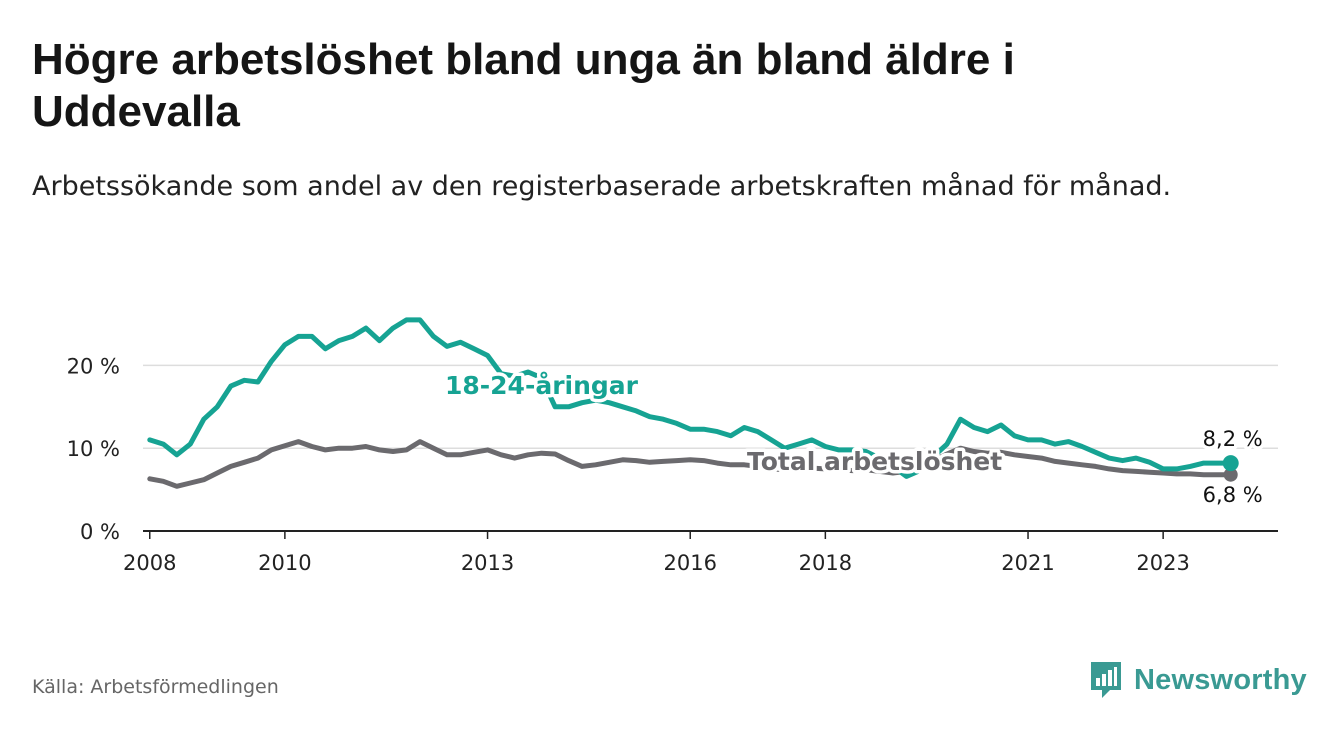 Image resolution: width=1340 pixels, height=734 pixels. I want to click on brand-logo: Newsworthy, so click(1197, 680).